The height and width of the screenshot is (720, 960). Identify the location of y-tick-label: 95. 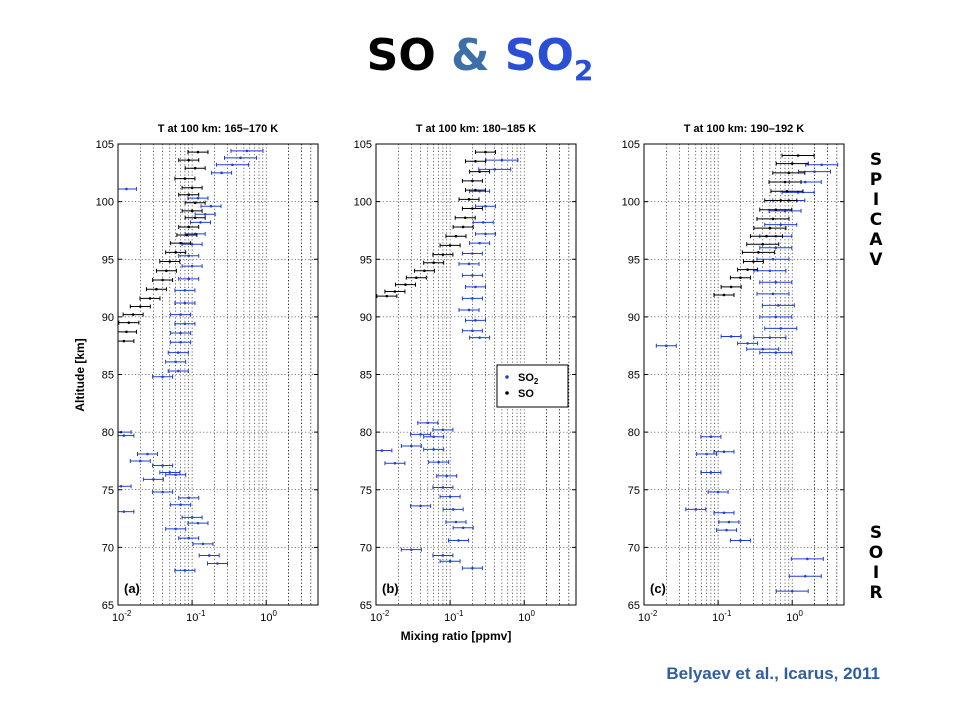
(108, 260).